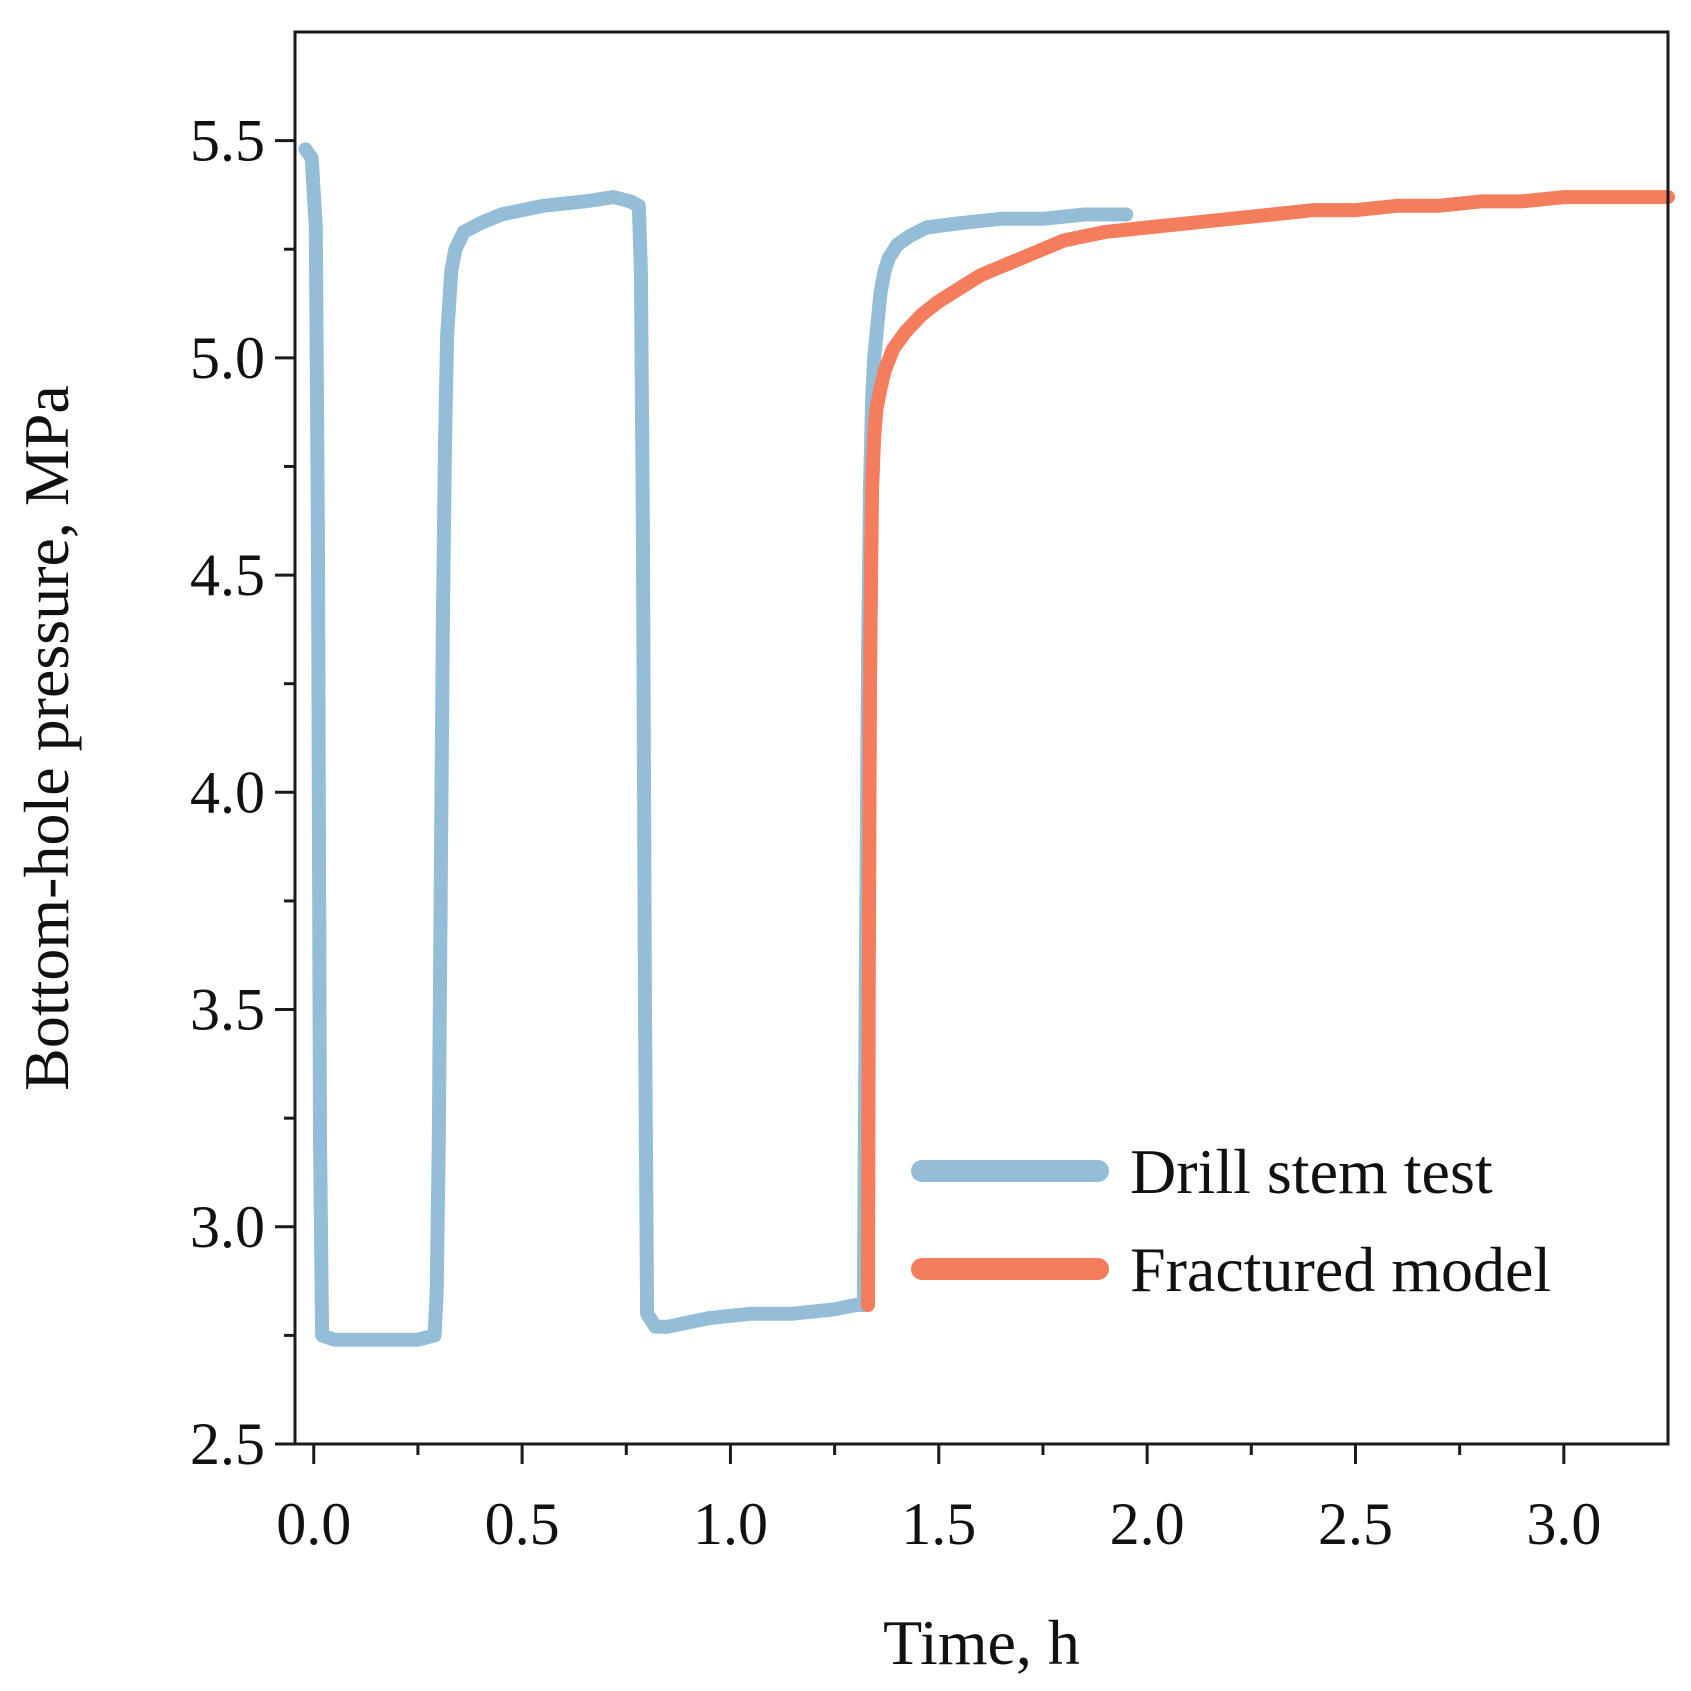  Describe the element at coordinates (1563, 1524) in the screenshot. I see `x-tick-label: 3.0` at that location.